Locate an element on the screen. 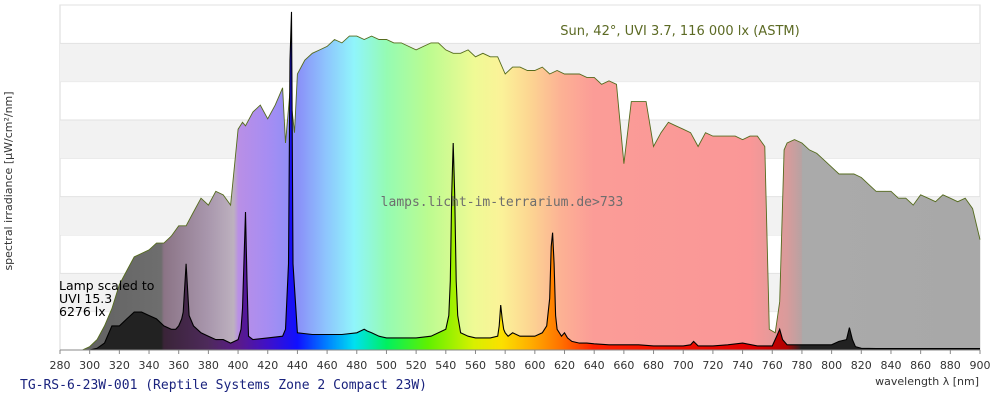 The image size is (1000, 400). x-tick-label: 800 is located at coordinates (831, 365).